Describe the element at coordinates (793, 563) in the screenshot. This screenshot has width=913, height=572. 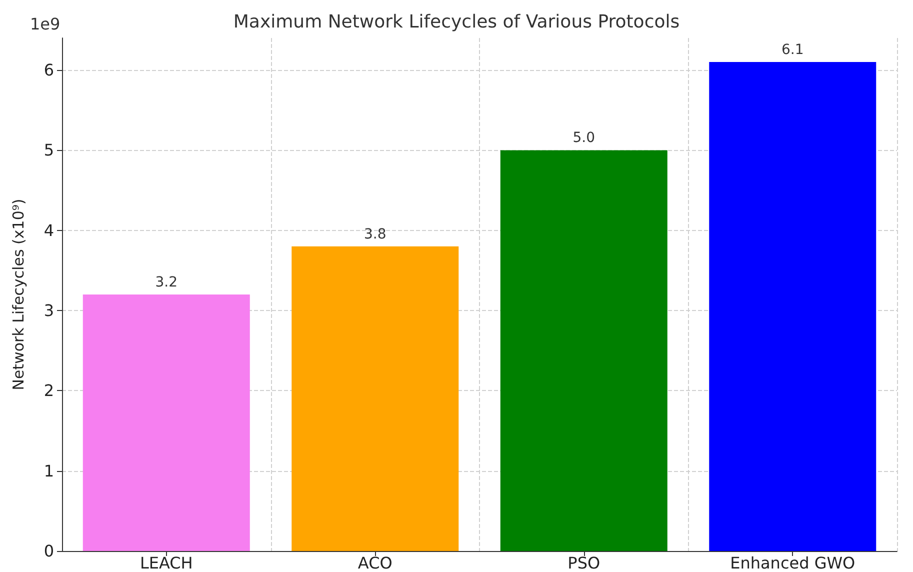
I see `x-tick-label: Enhanced GWO` at that location.